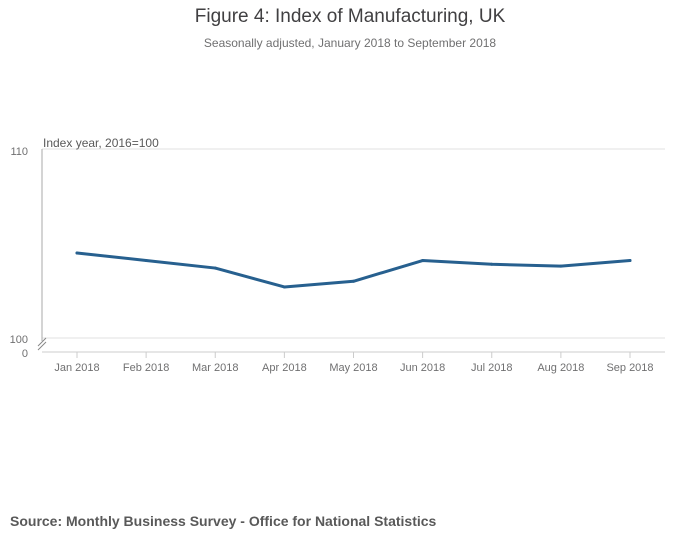 Image resolution: width=700 pixels, height=549 pixels. What do you see at coordinates (19, 152) in the screenshot?
I see `y-tick-label-top: 110` at bounding box center [19, 152].